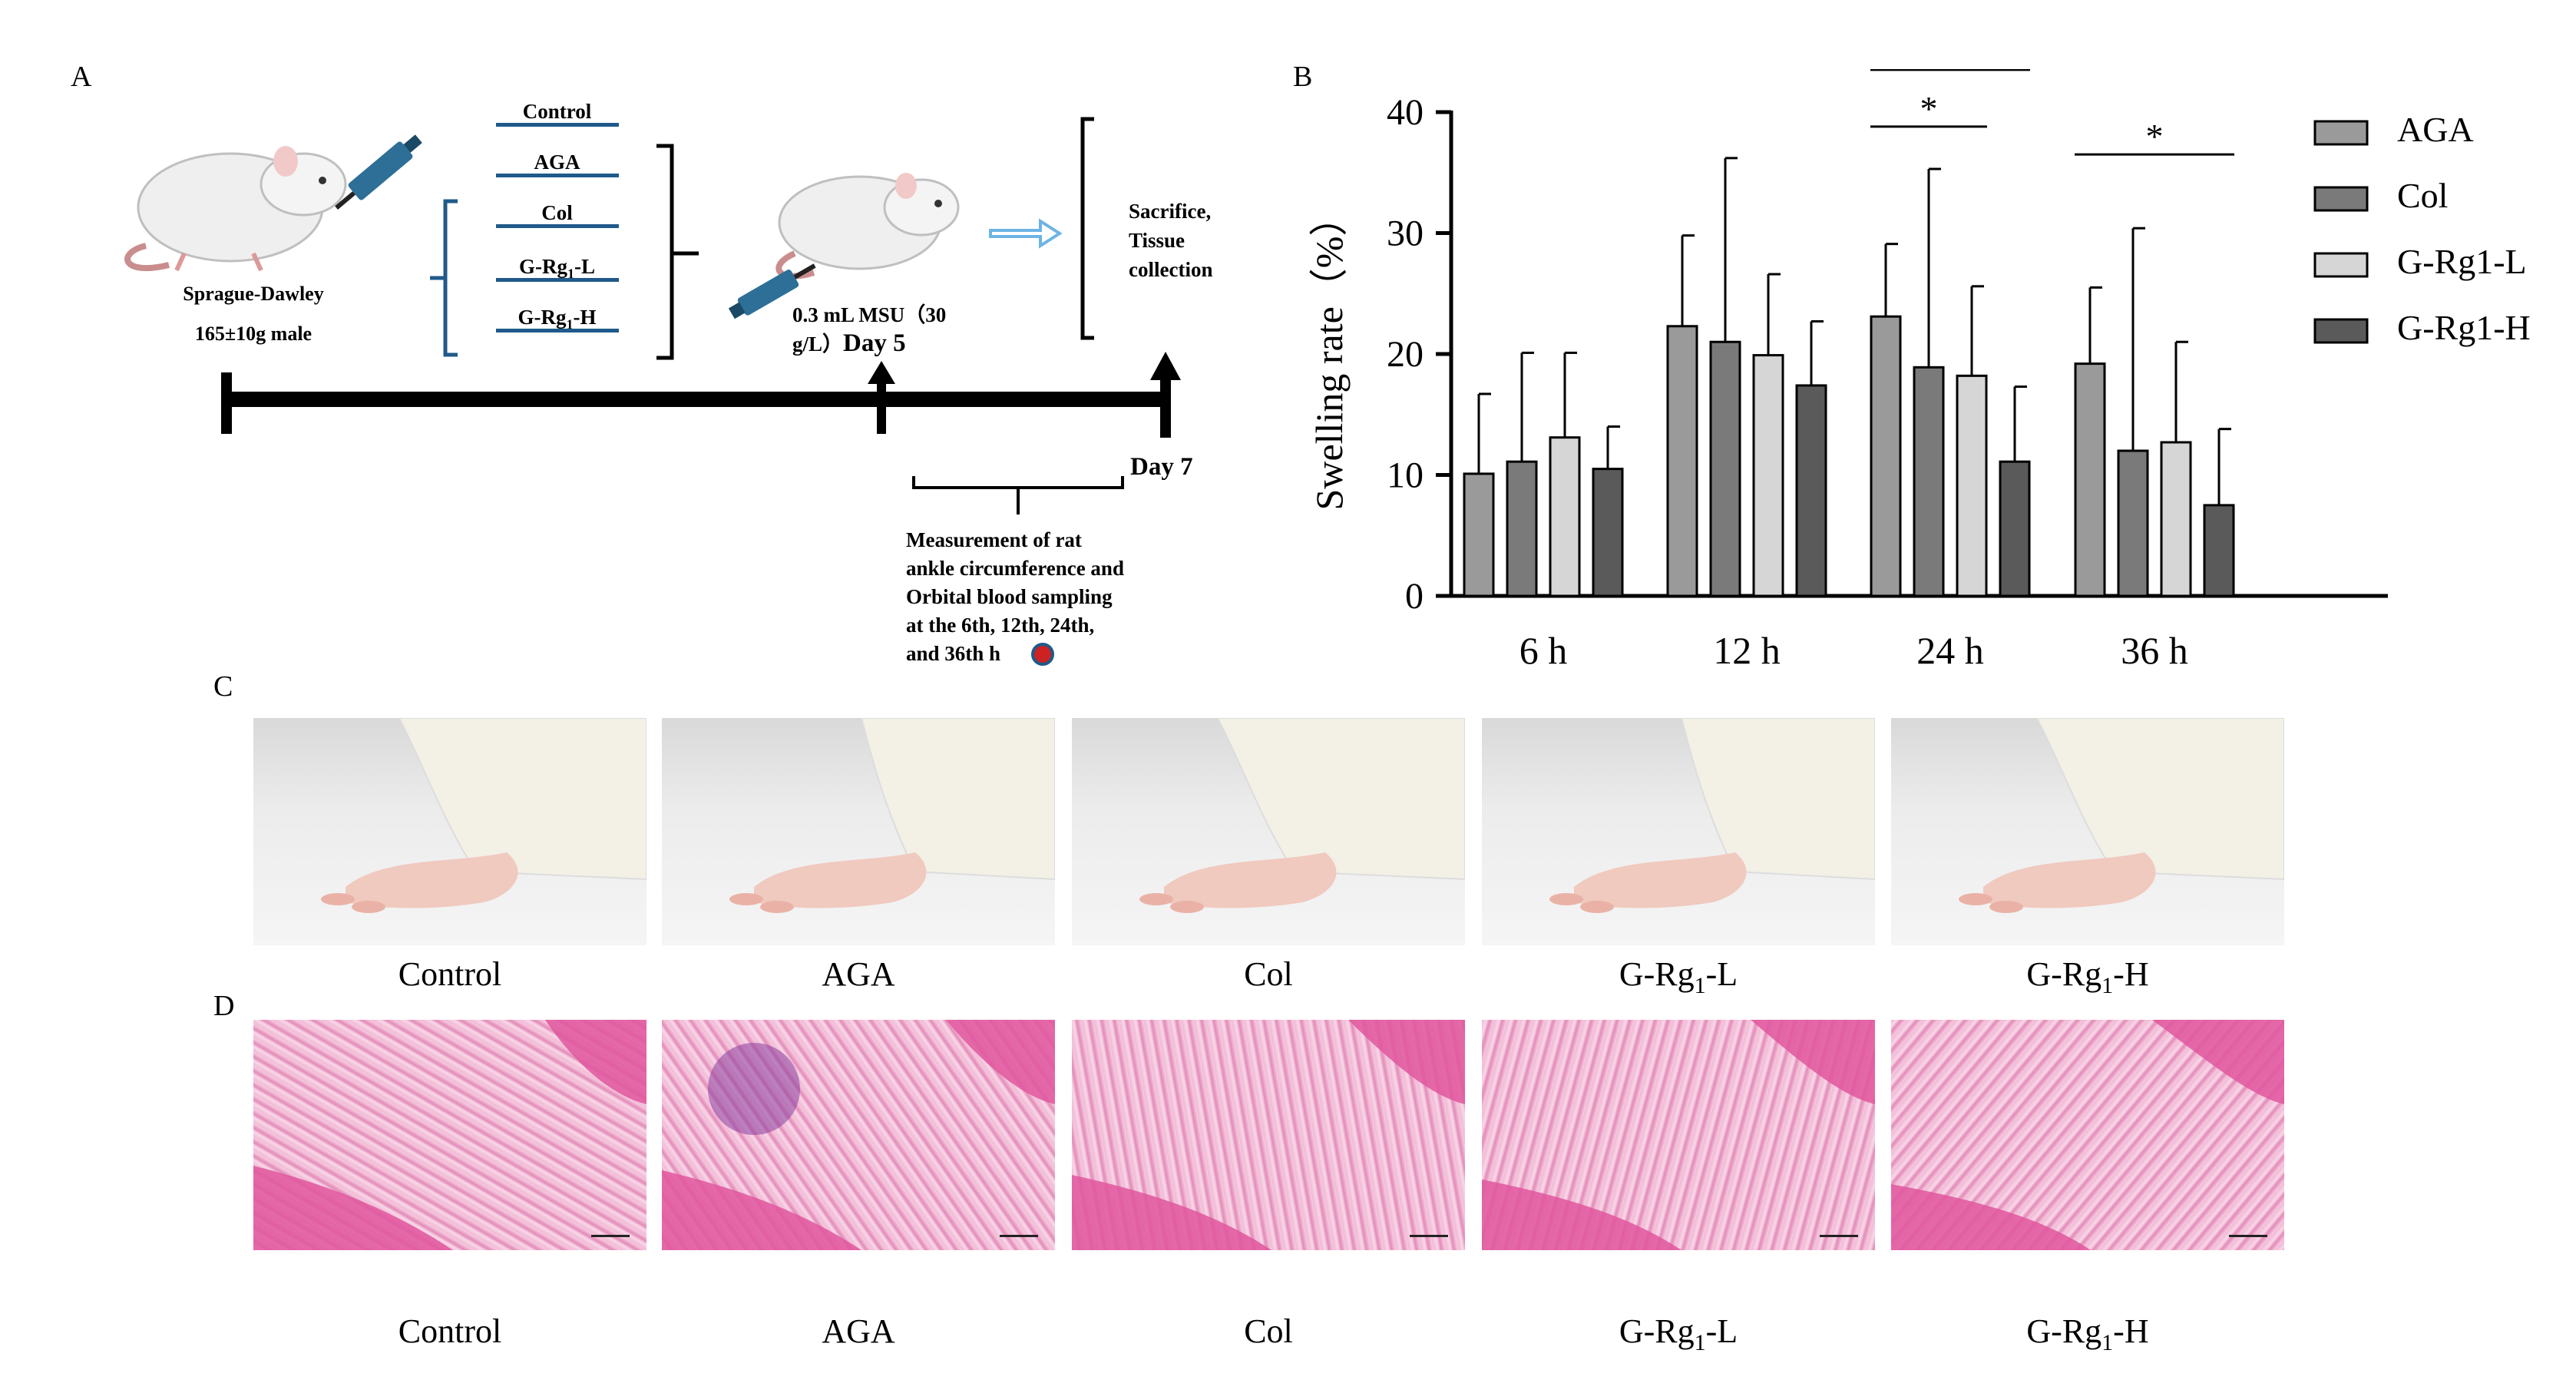 The height and width of the screenshot is (1393, 2576). What do you see at coordinates (2154, 650) in the screenshot?
I see `x-tick-label: 36 h` at bounding box center [2154, 650].